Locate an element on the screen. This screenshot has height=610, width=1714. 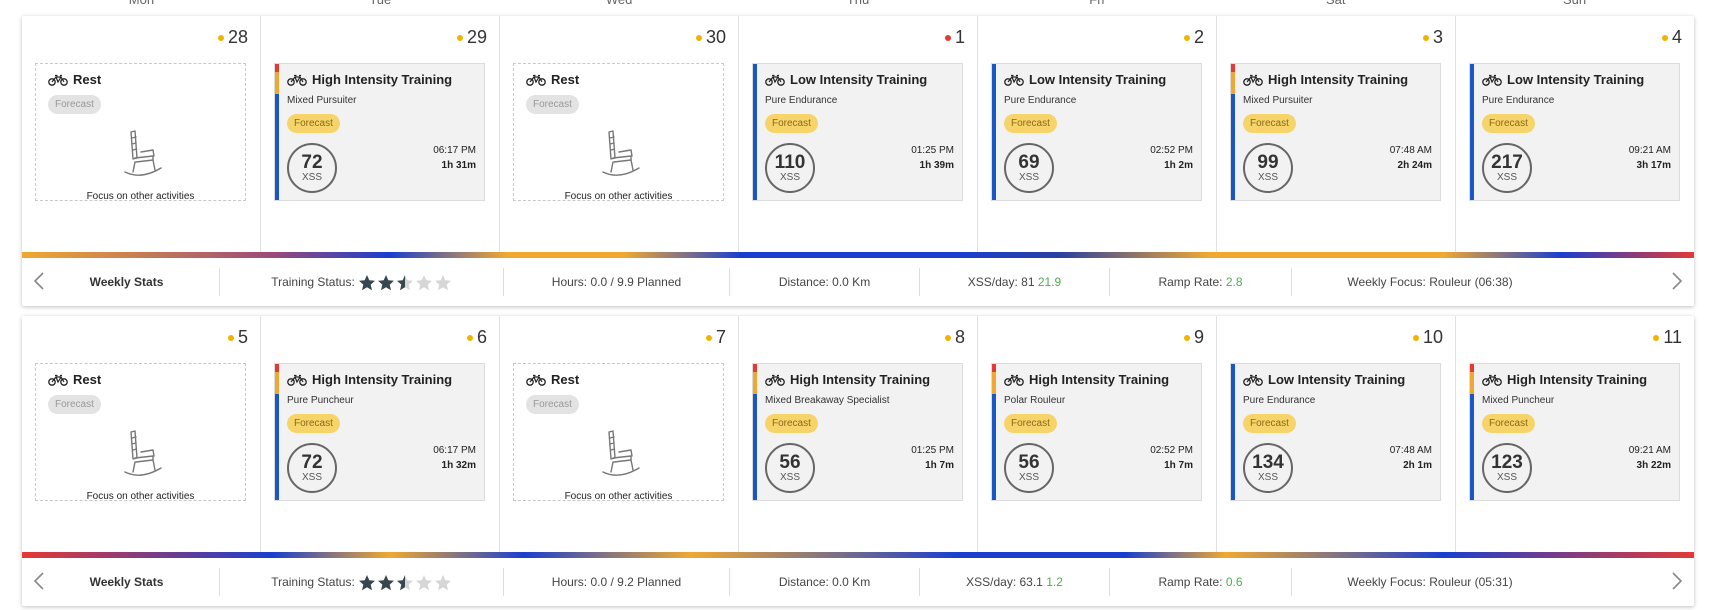
duration: 1h 32m is located at coordinates (458, 465).